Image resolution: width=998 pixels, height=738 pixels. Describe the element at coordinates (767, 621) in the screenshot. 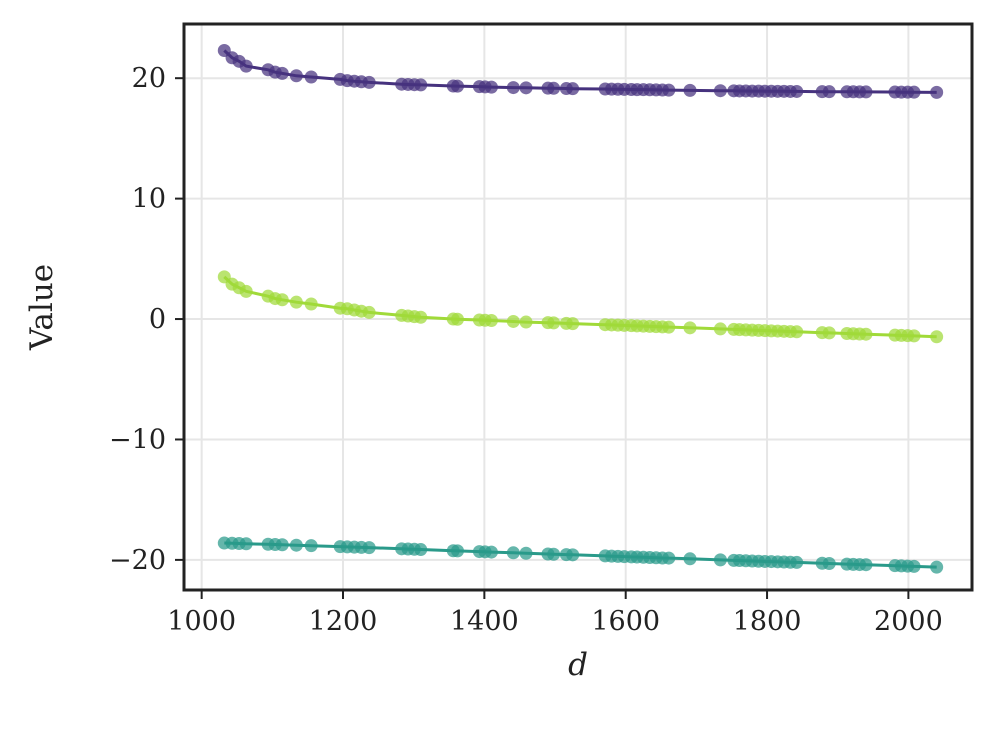

I see `x-tick-label: 1800` at that location.